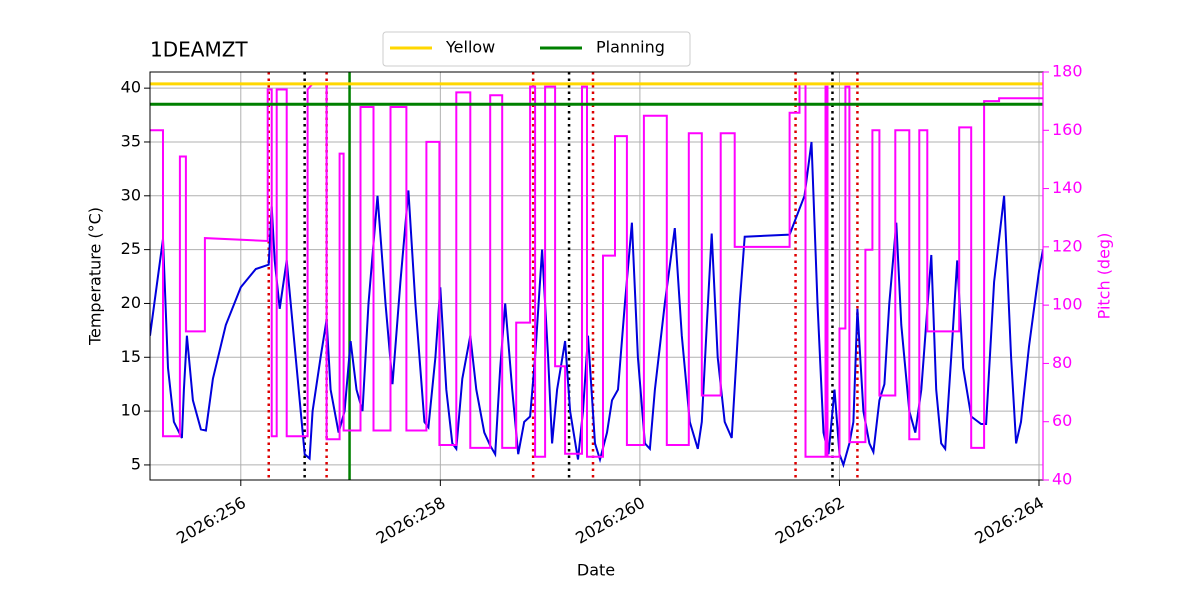 The image size is (1200, 600). Describe the element at coordinates (131, 140) in the screenshot. I see `y-tick-label: 35` at that location.